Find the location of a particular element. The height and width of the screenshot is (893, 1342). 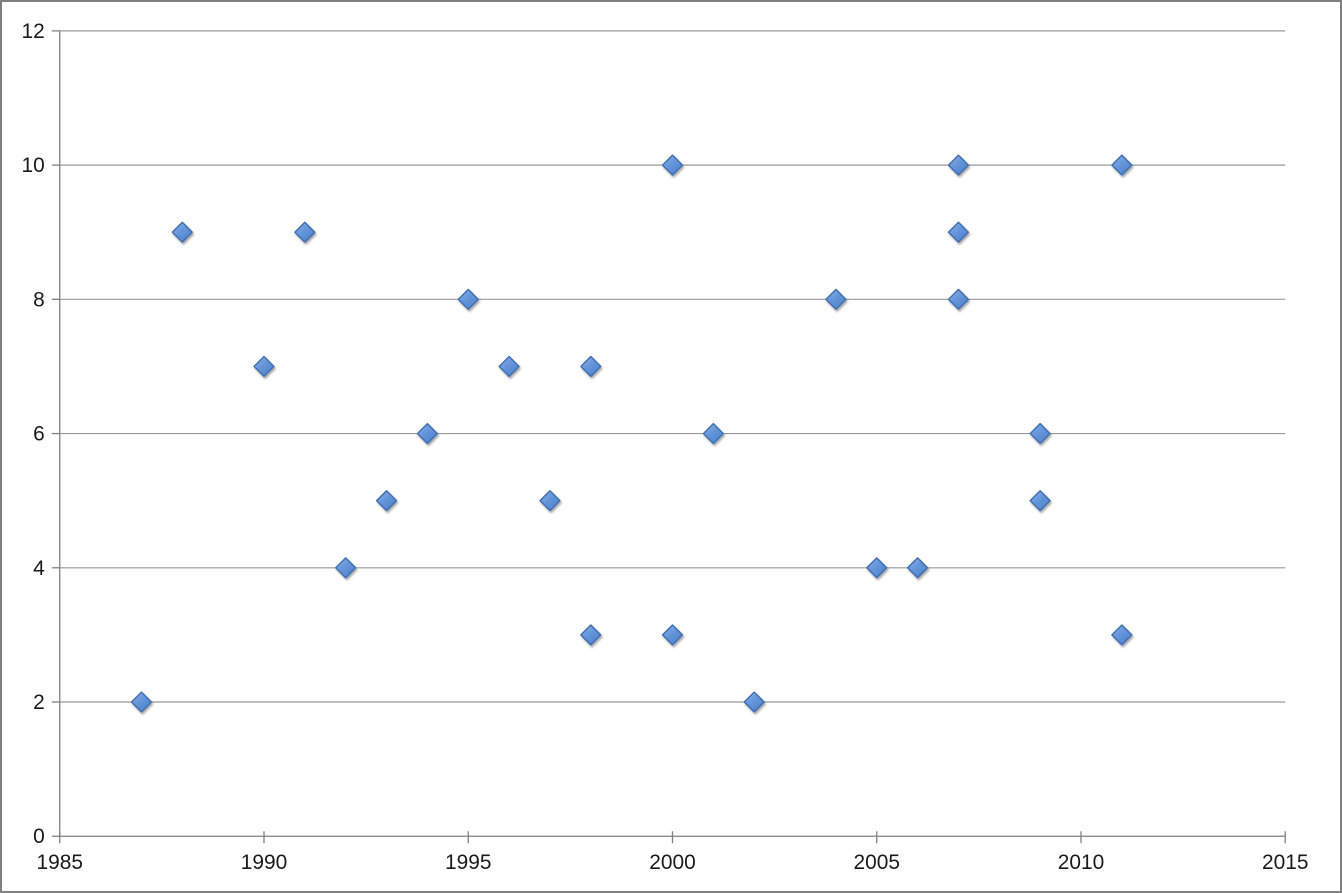

x-axis-tick-label: 1995 is located at coordinates (468, 862).